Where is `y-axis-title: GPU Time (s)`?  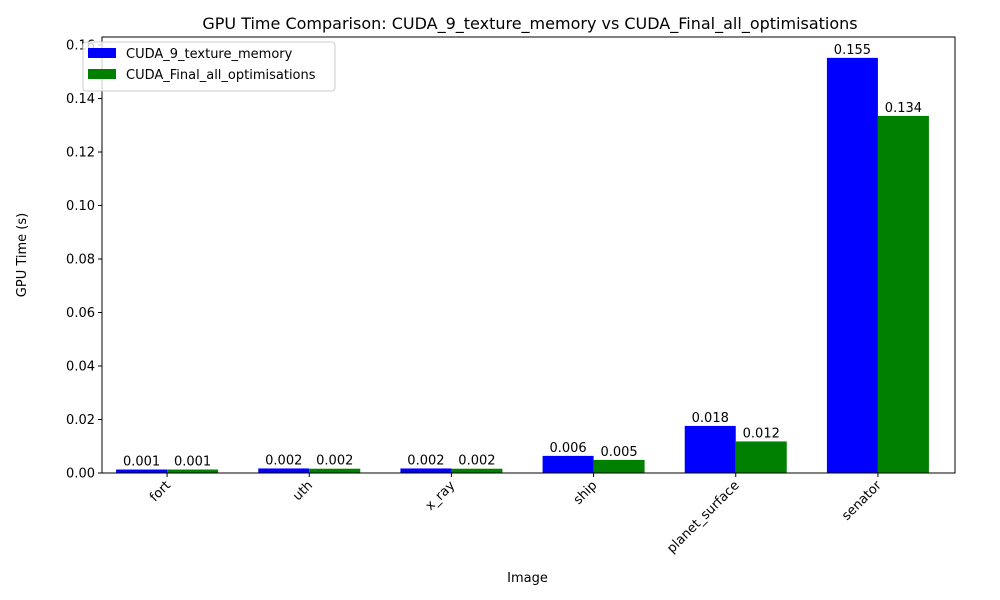
y-axis-title: GPU Time (s) is located at coordinates (22, 255).